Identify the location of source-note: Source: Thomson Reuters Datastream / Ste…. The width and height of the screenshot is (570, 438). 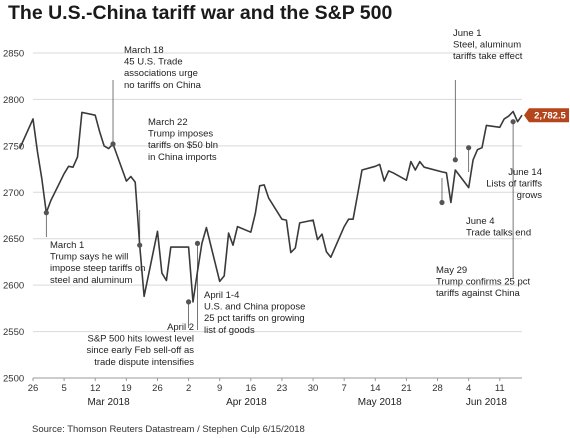
(168, 429).